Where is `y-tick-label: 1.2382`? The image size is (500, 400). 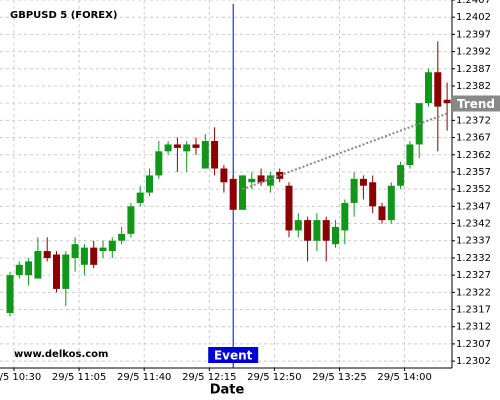
y-tick-label: 1.2382 is located at coordinates (473, 86).